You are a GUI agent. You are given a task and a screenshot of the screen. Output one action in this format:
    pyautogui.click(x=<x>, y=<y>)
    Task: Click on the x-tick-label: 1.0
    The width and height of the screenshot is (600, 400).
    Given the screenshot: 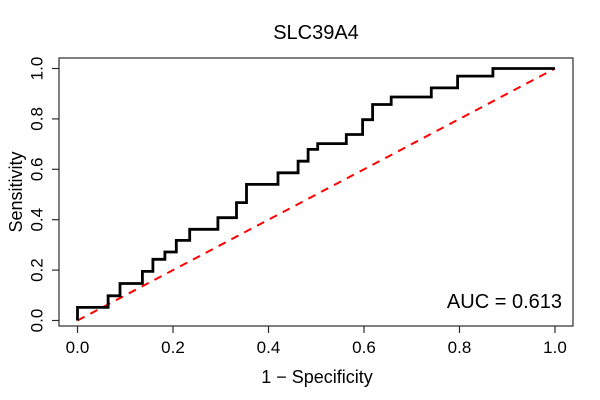 What is the action you would take?
    pyautogui.click(x=555, y=347)
    